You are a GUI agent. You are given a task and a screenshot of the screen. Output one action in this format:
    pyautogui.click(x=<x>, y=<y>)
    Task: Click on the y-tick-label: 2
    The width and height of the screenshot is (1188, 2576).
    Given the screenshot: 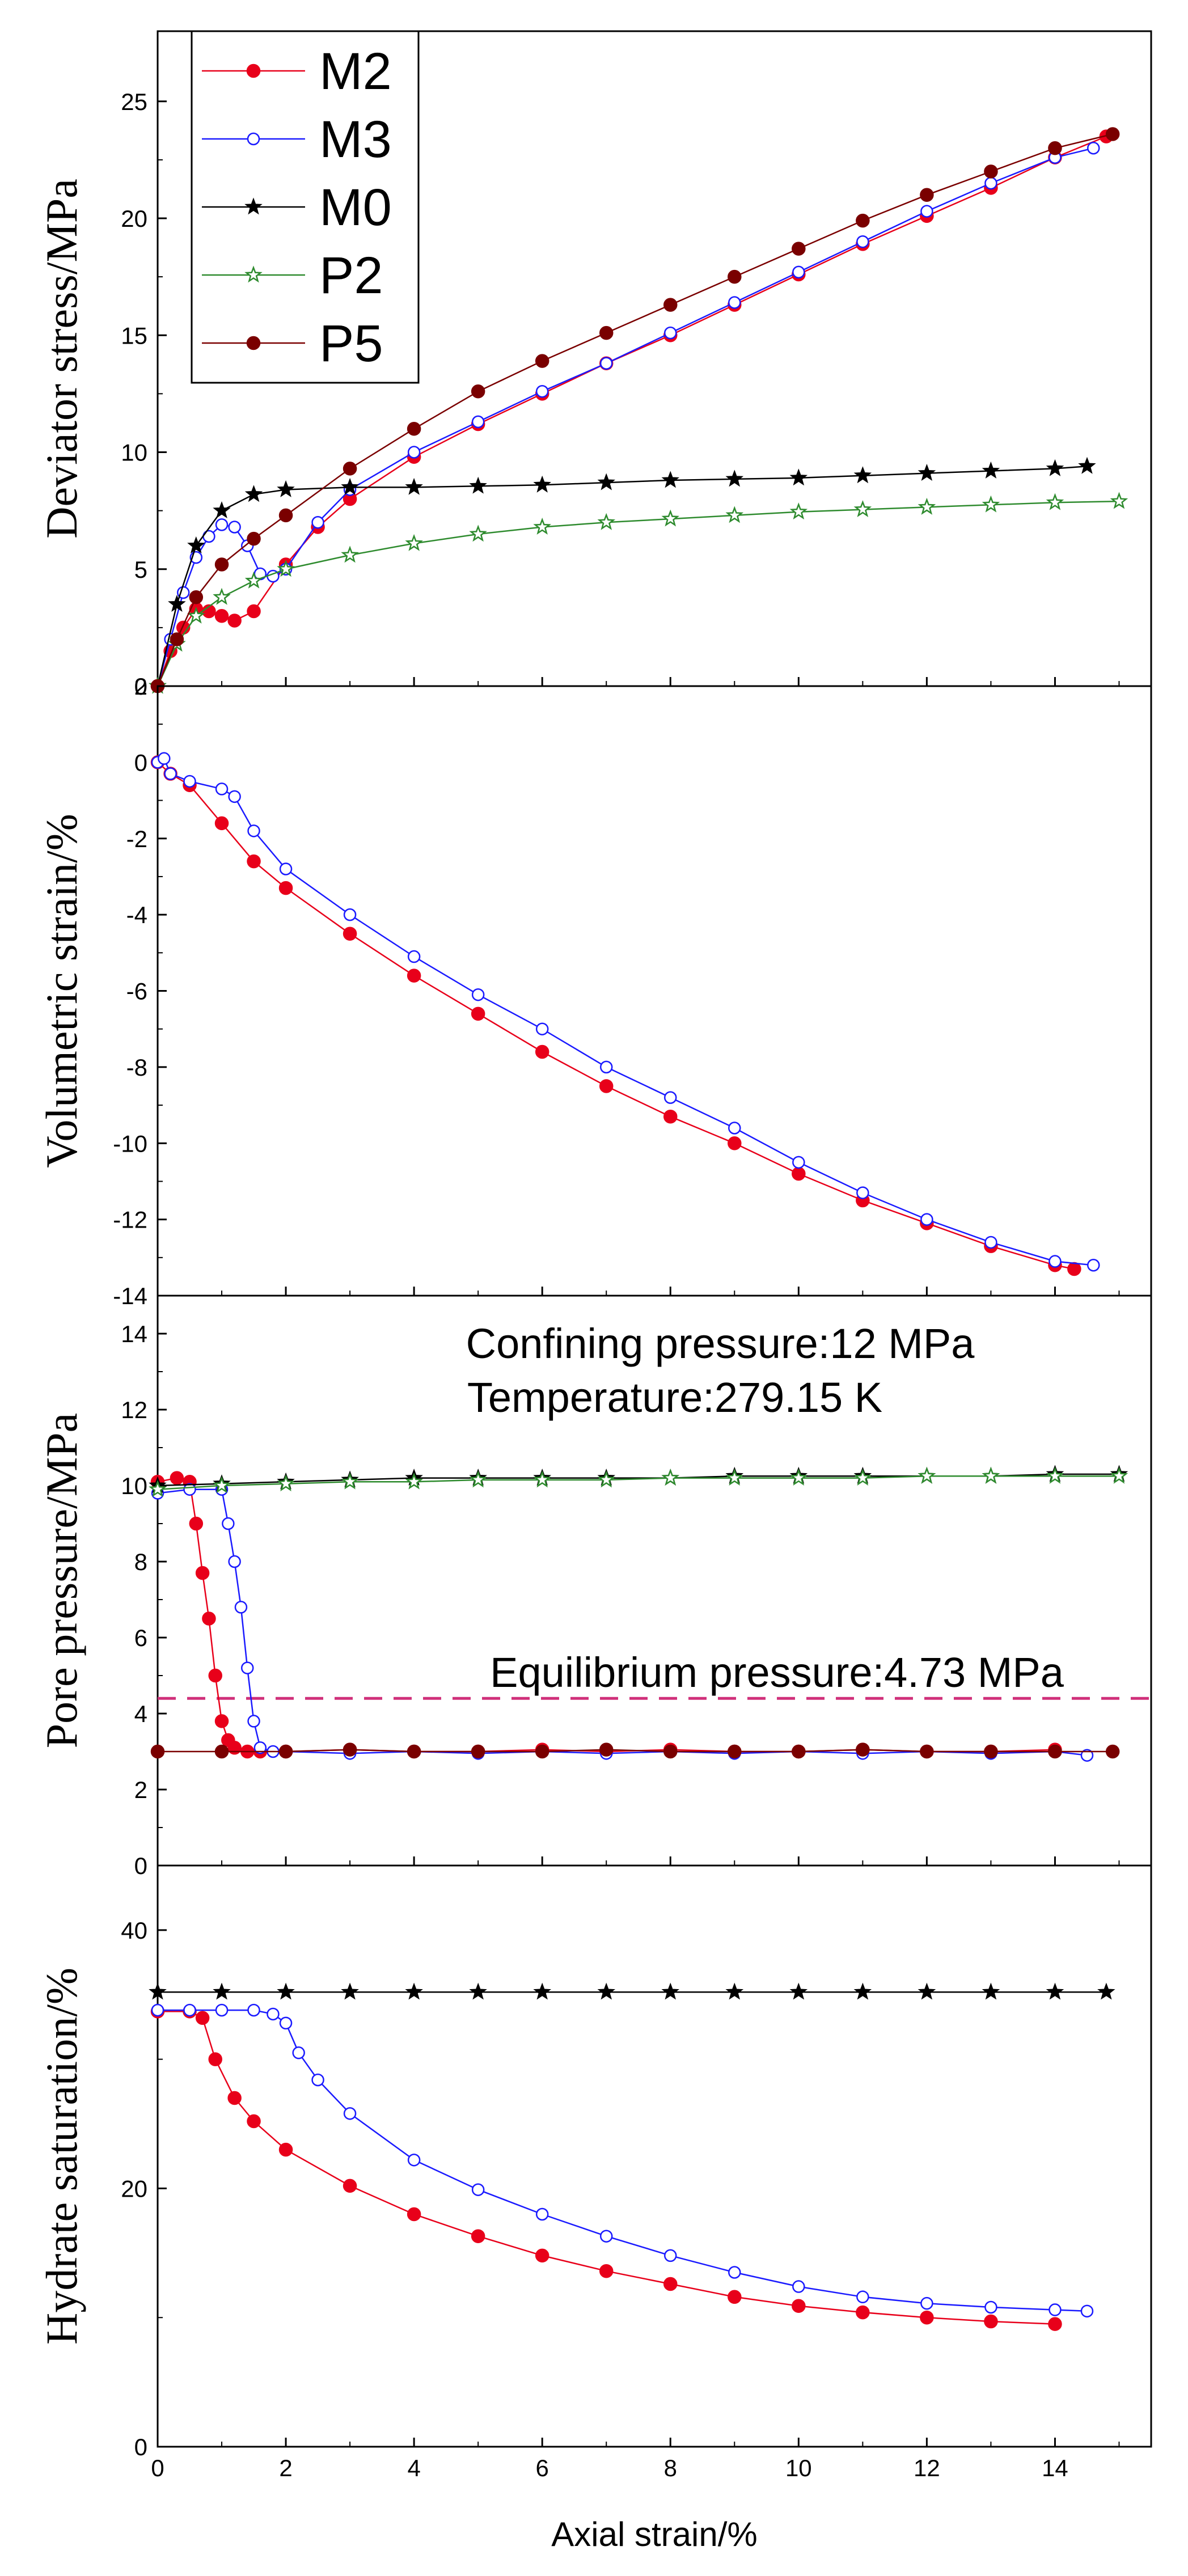 What is the action you would take?
    pyautogui.click(x=140, y=1789)
    